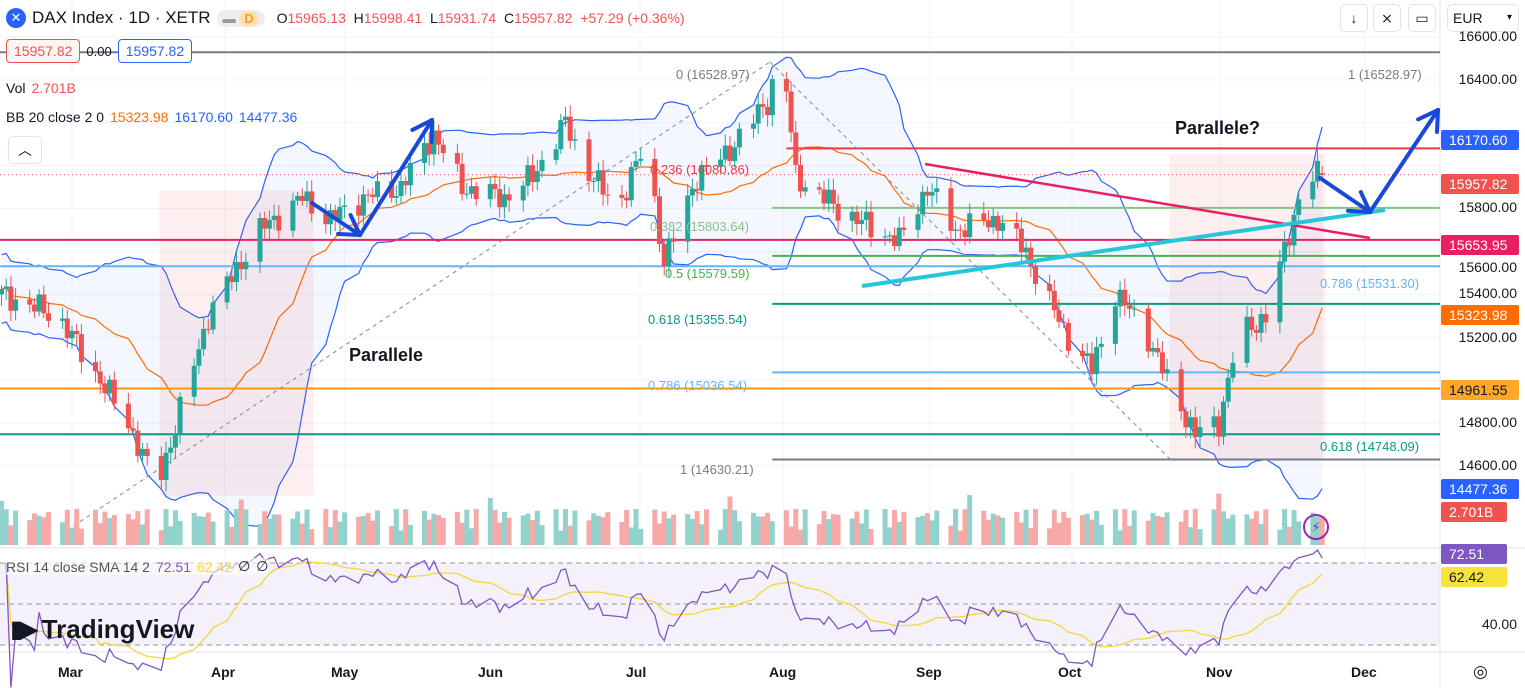  What do you see at coordinates (24, 629) in the screenshot?
I see `tradingview-logo-icon: ▮▶` at bounding box center [24, 629].